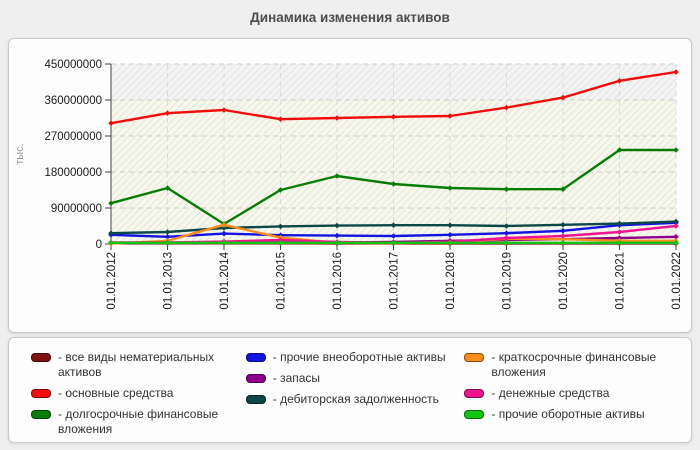  Describe the element at coordinates (395, 281) in the screenshot. I see `x-tick-label: 01.01.2017` at that location.